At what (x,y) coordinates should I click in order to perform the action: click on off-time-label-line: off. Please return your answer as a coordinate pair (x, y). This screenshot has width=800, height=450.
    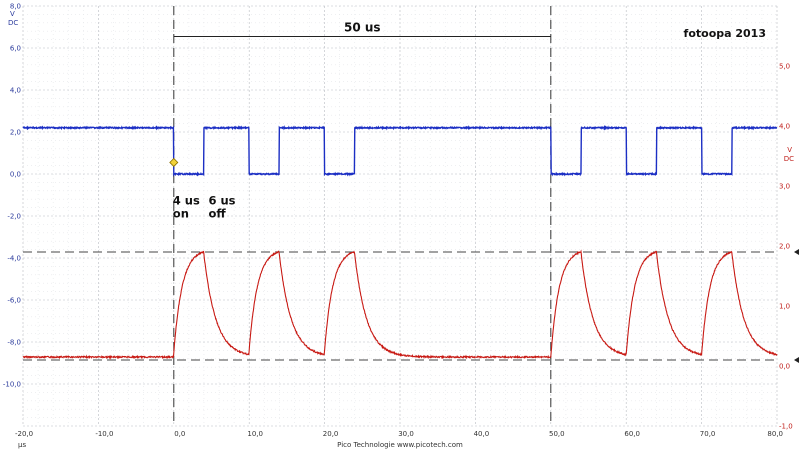
    Looking at the image, I should click on (217, 213).